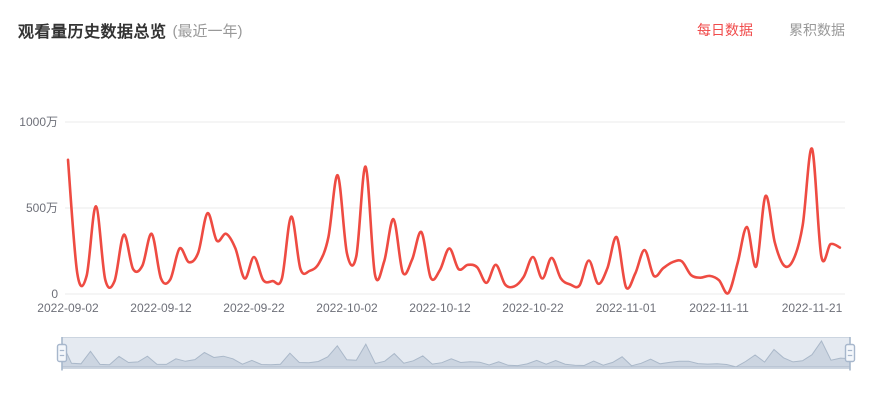 Image resolution: width=878 pixels, height=404 pixels. Describe the element at coordinates (626, 308) in the screenshot. I see `x-tick-label: 2022-11-01` at that location.